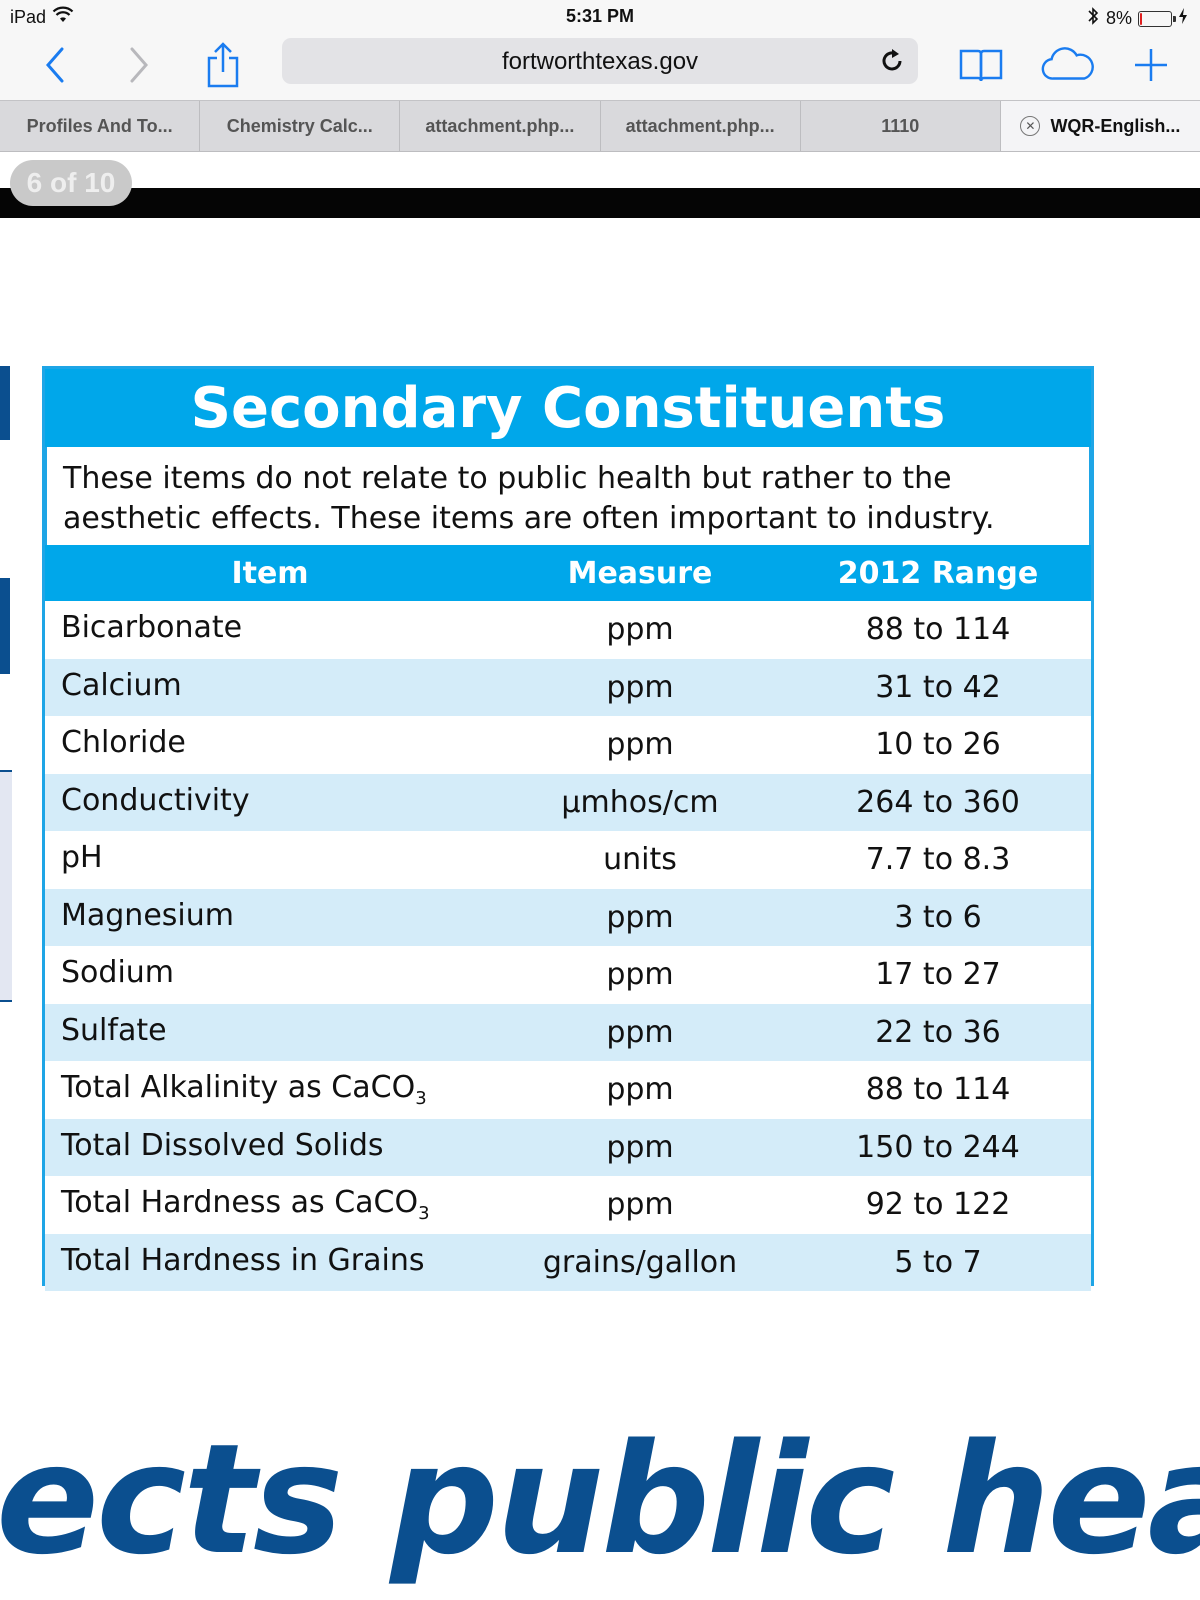 The width and height of the screenshot is (1200, 1600). I want to click on table-header-row: Item Measure 2012 Range, so click(568, 573).